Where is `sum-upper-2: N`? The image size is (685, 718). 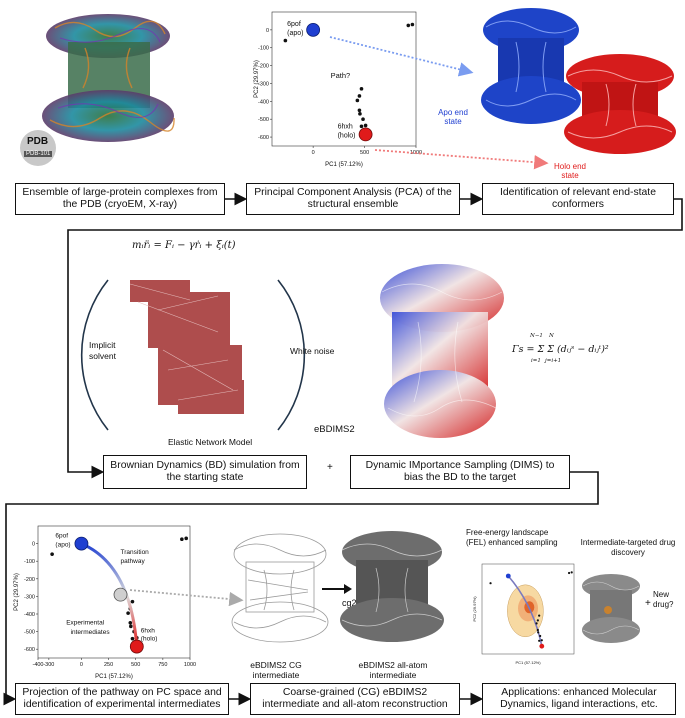
sum-upper-2: N is located at coordinates (551, 336).